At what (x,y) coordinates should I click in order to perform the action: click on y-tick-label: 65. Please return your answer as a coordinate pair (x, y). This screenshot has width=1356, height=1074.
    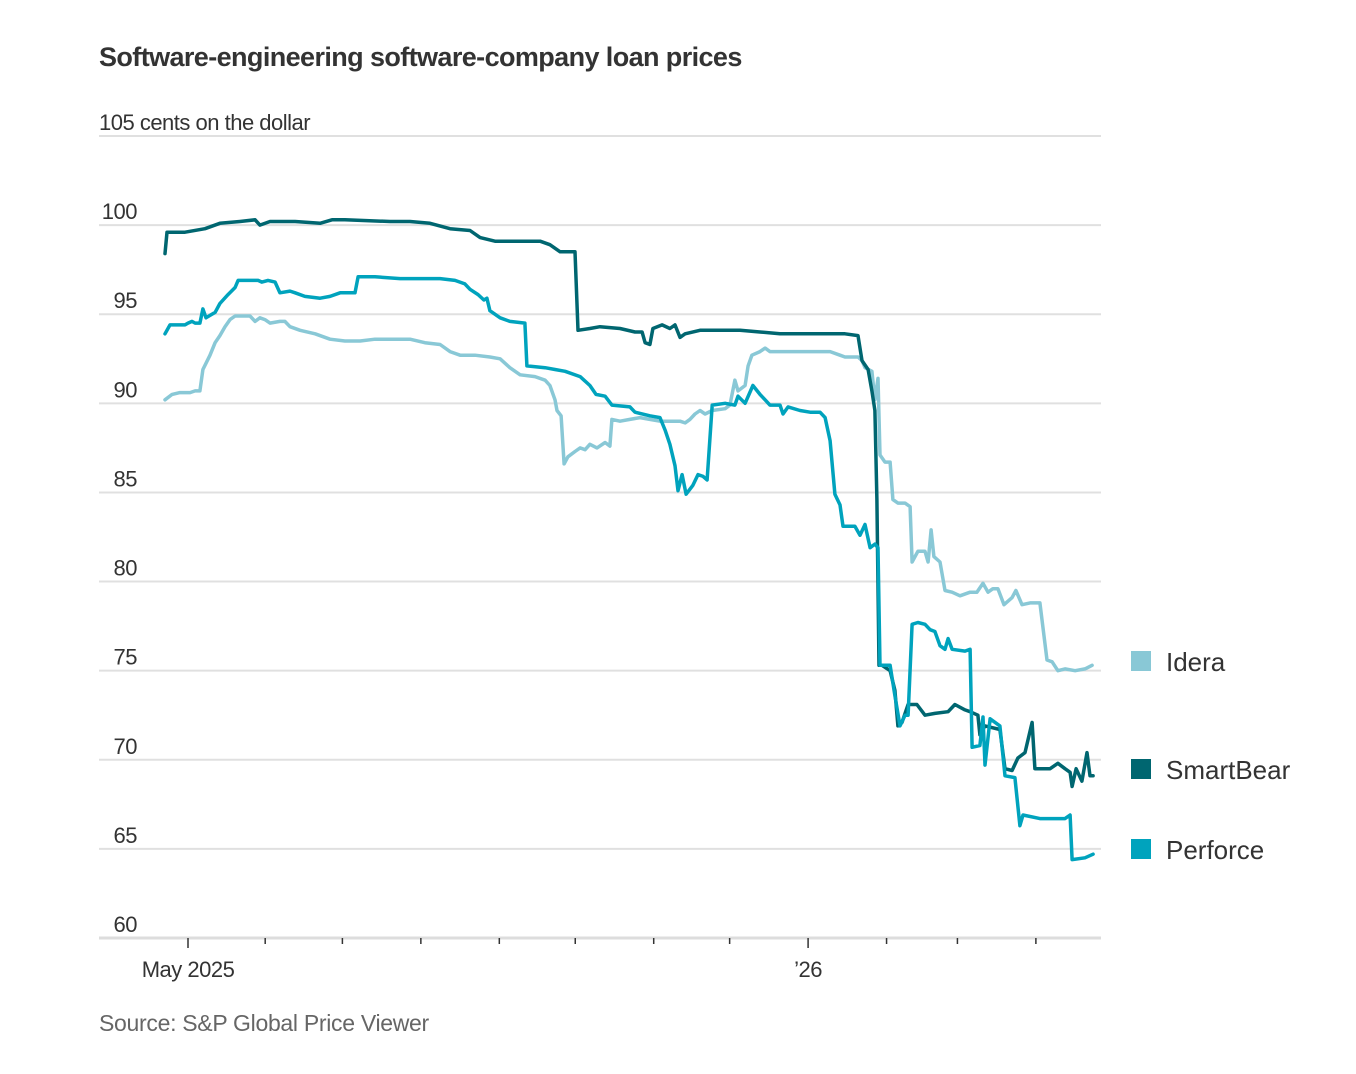
    Looking at the image, I should click on (126, 835).